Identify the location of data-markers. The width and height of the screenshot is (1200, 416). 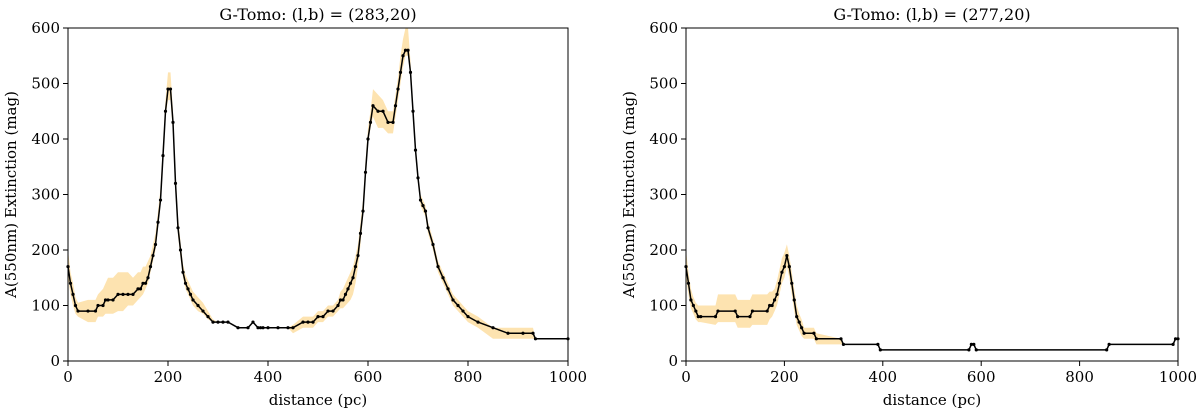
(932, 302).